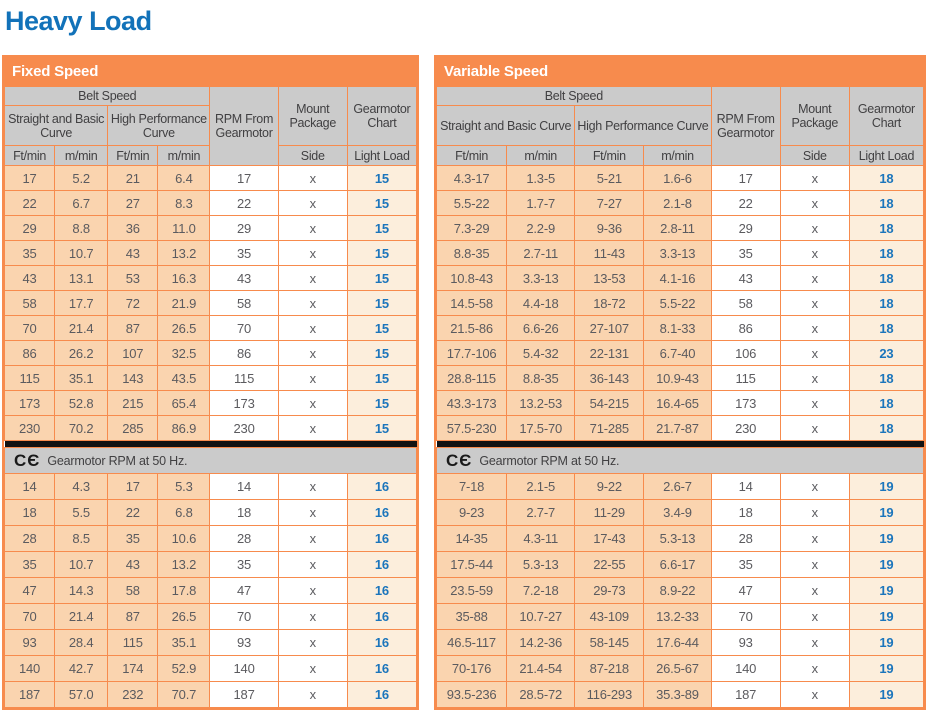  I want to click on table-row: 17.5-44 5.3-13 22-55 6.6-17 35 x 19, so click(680, 564).